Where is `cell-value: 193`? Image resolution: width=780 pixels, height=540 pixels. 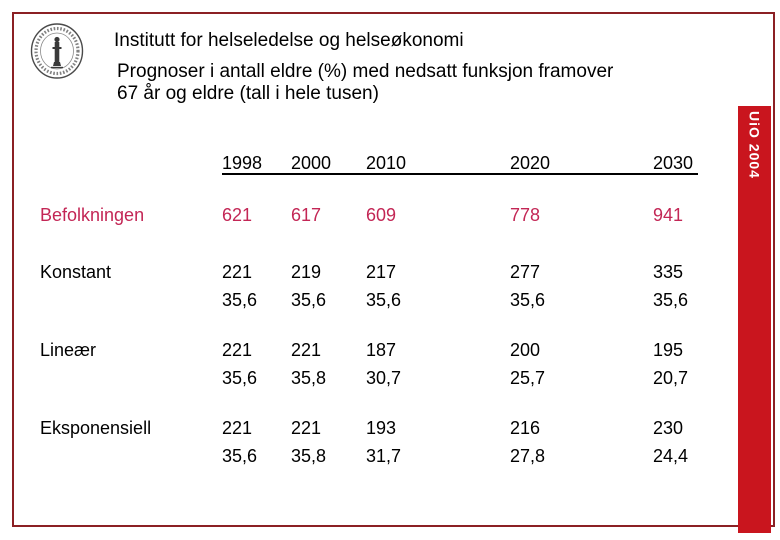
cell-value: 193 is located at coordinates (381, 428).